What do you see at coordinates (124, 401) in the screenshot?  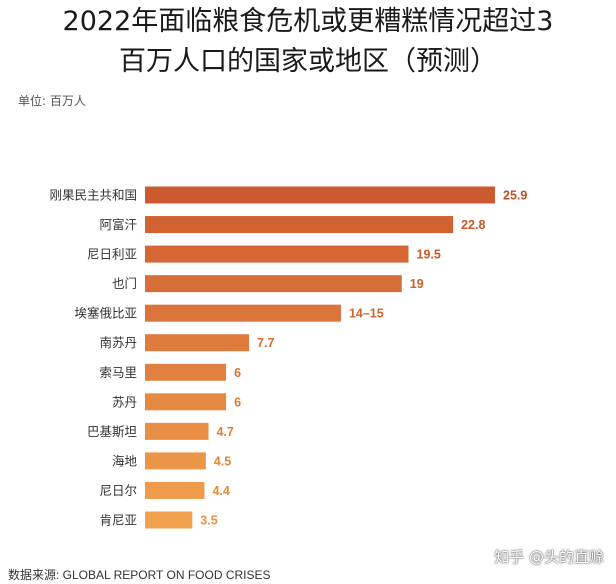 I see `category-label: 苏丹` at bounding box center [124, 401].